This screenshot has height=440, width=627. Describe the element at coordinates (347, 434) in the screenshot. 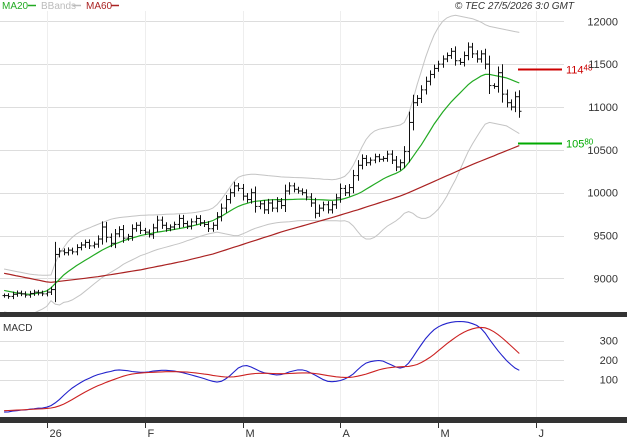

I see `x-tick-label: A` at that location.